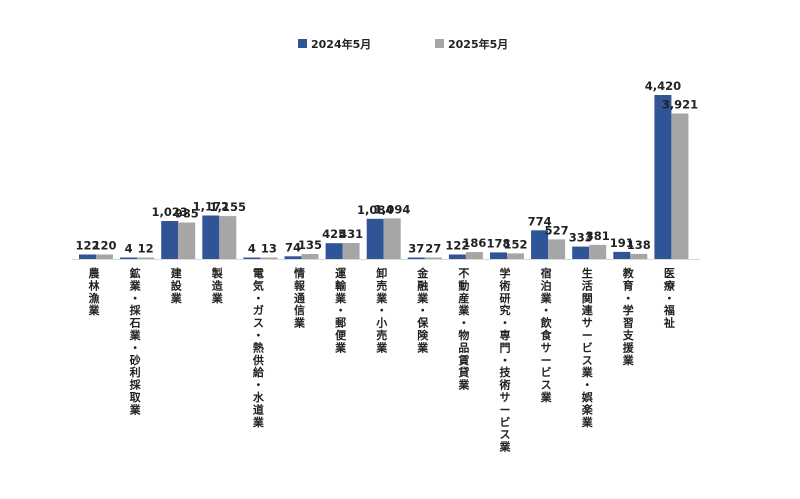  What do you see at coordinates (457, 246) in the screenshot?
I see `value-label-2024-10: 122` at bounding box center [457, 246].